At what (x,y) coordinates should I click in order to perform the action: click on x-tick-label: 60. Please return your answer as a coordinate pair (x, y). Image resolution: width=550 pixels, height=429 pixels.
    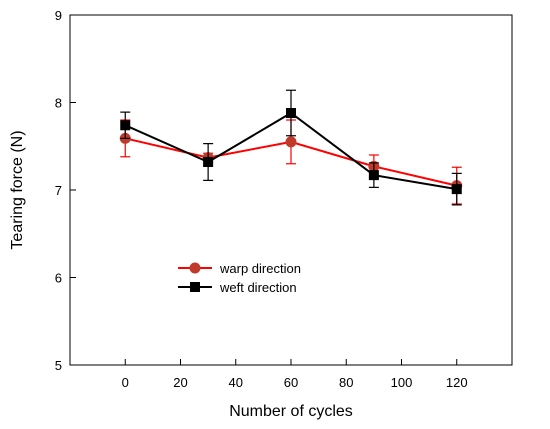
    Looking at the image, I should click on (291, 382).